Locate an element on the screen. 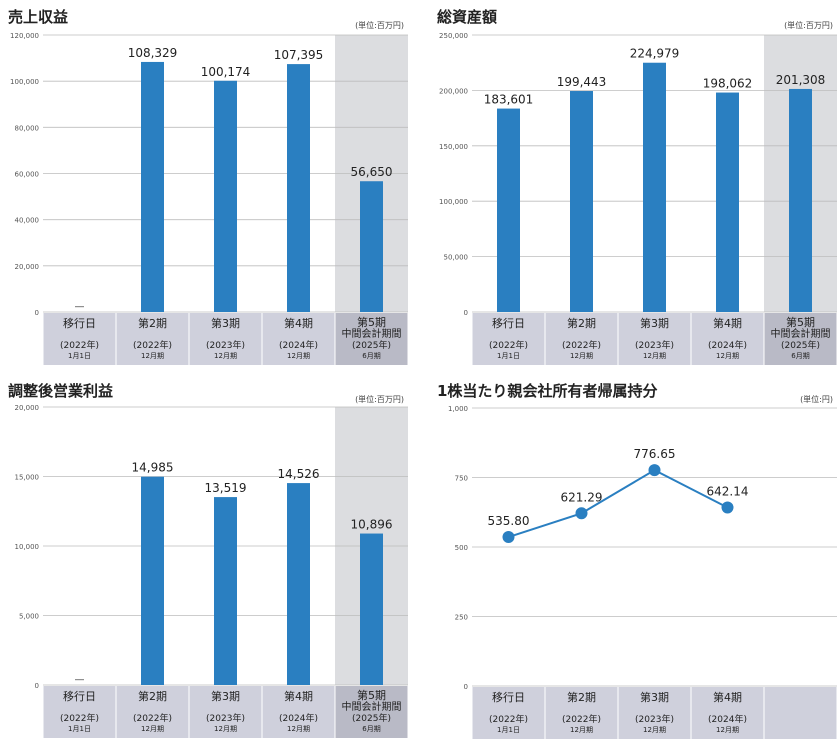  data-label: 201,308 is located at coordinates (801, 80).